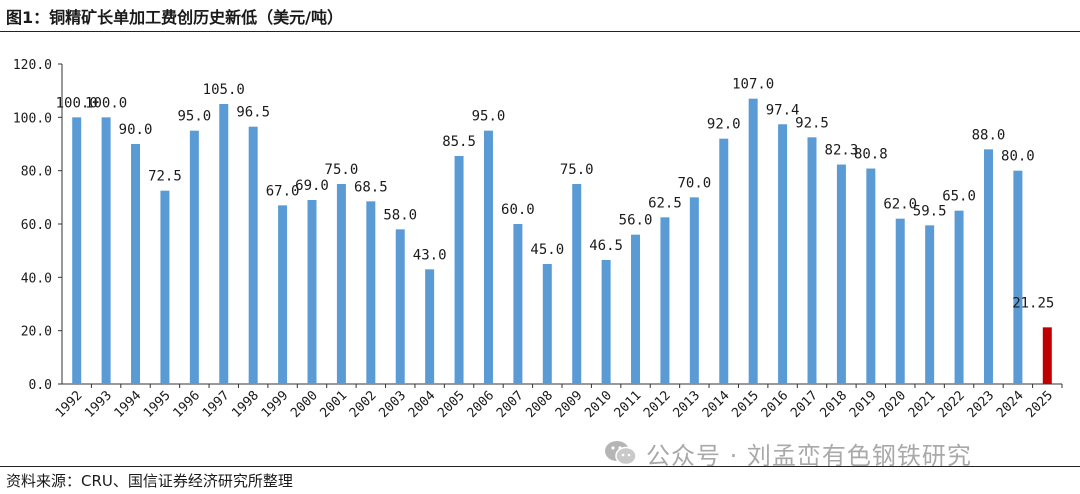 The width and height of the screenshot is (1080, 494). I want to click on data-label-2014: 92.0, so click(724, 125).